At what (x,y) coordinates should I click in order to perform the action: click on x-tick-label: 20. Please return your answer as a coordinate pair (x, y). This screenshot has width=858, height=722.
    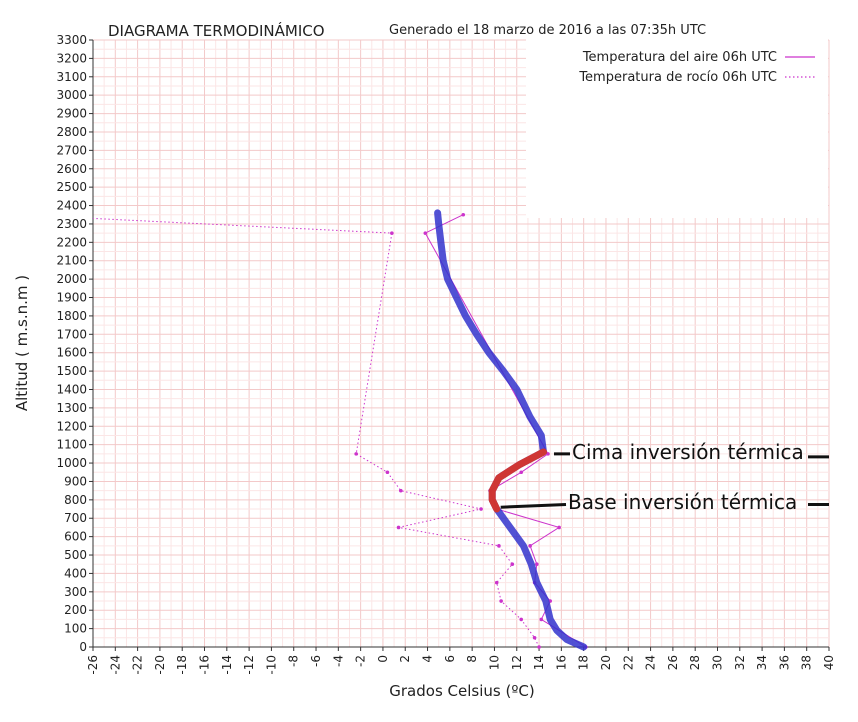
    Looking at the image, I should click on (606, 662).